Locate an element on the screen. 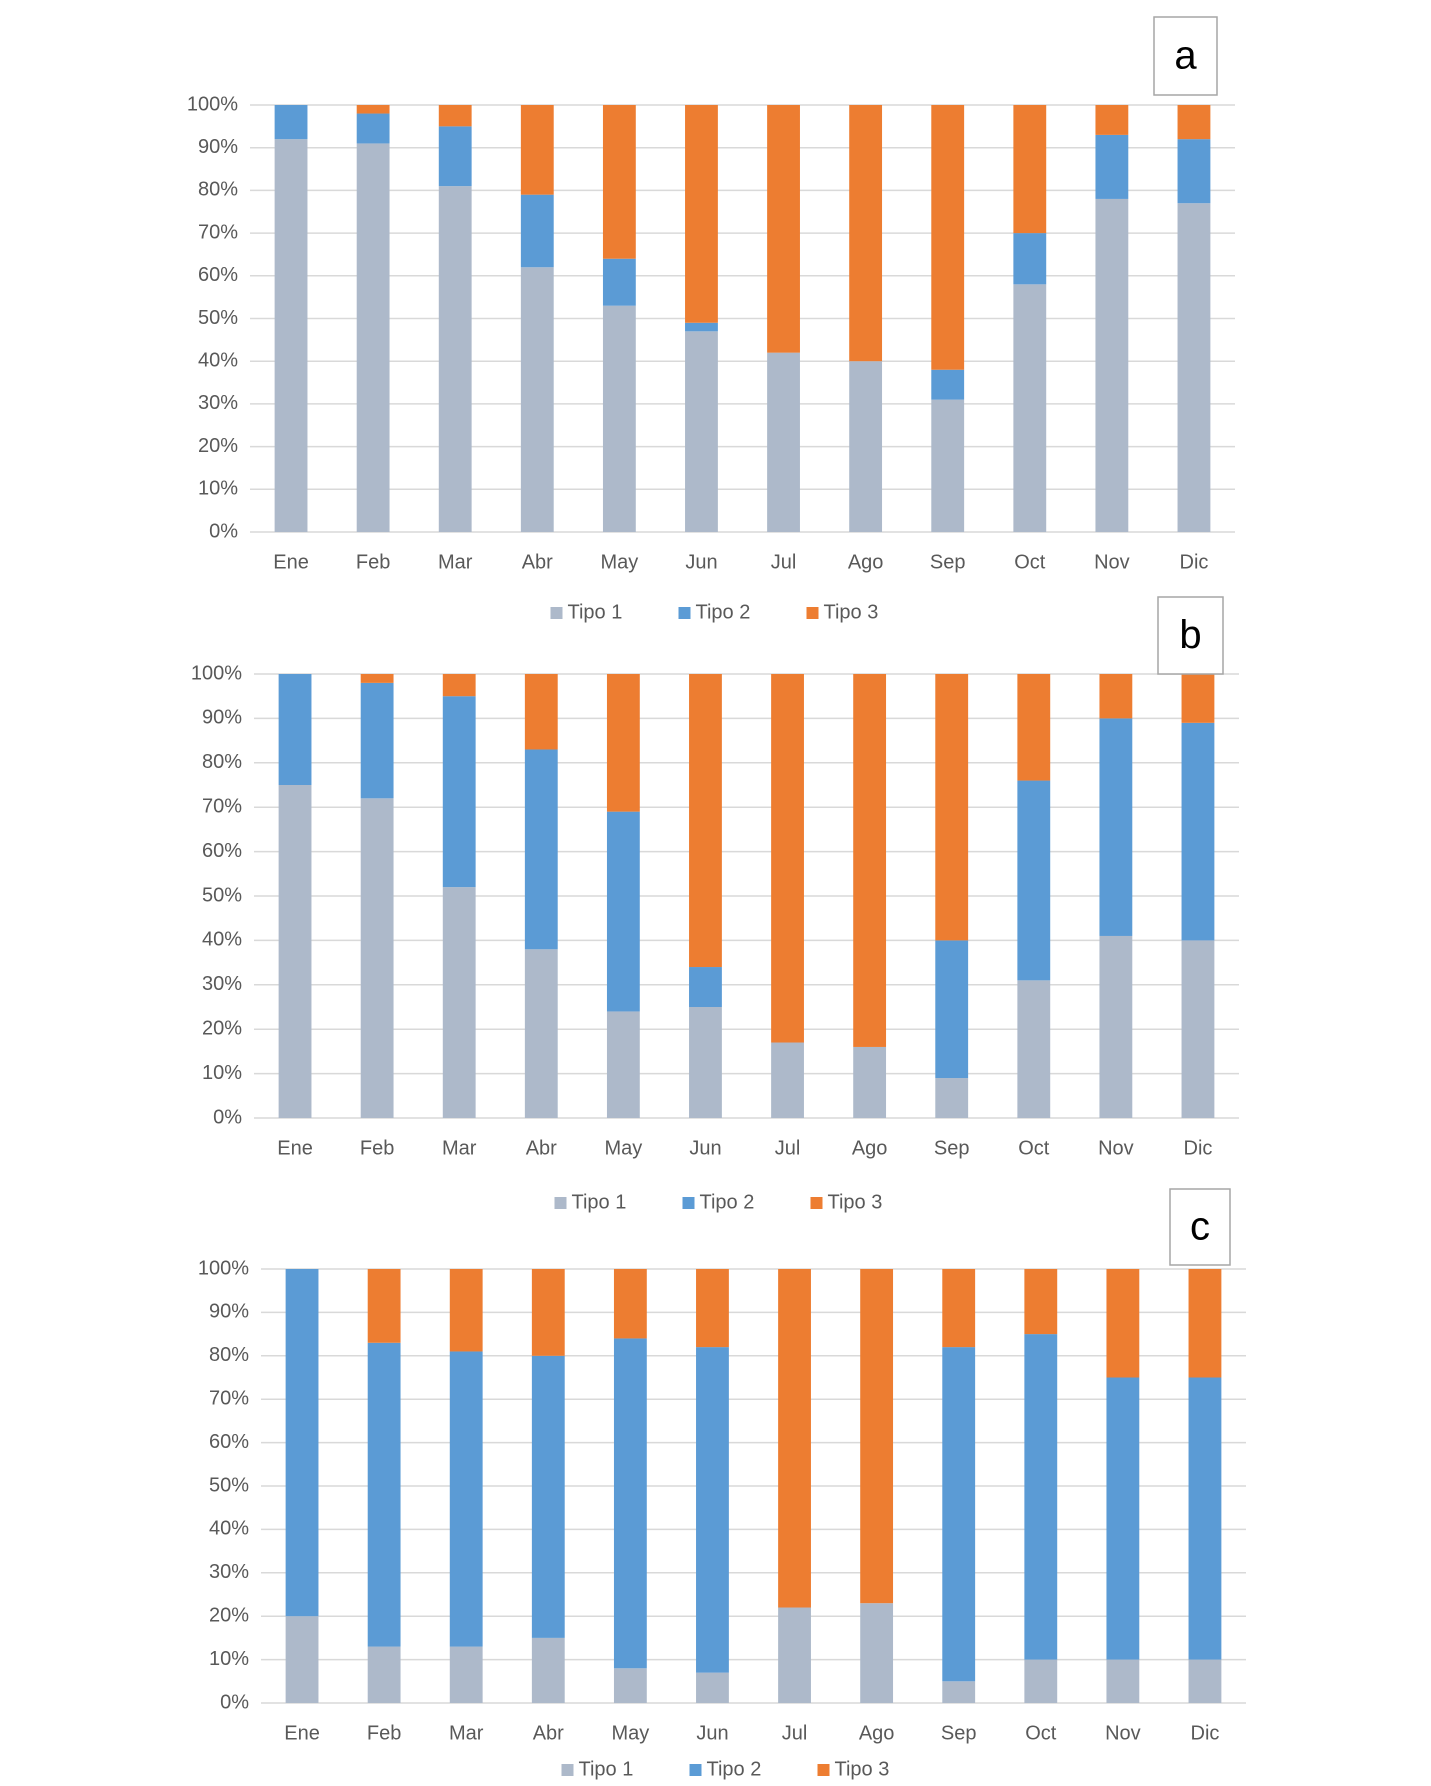  y-tick-label: 10% is located at coordinates (218, 489).